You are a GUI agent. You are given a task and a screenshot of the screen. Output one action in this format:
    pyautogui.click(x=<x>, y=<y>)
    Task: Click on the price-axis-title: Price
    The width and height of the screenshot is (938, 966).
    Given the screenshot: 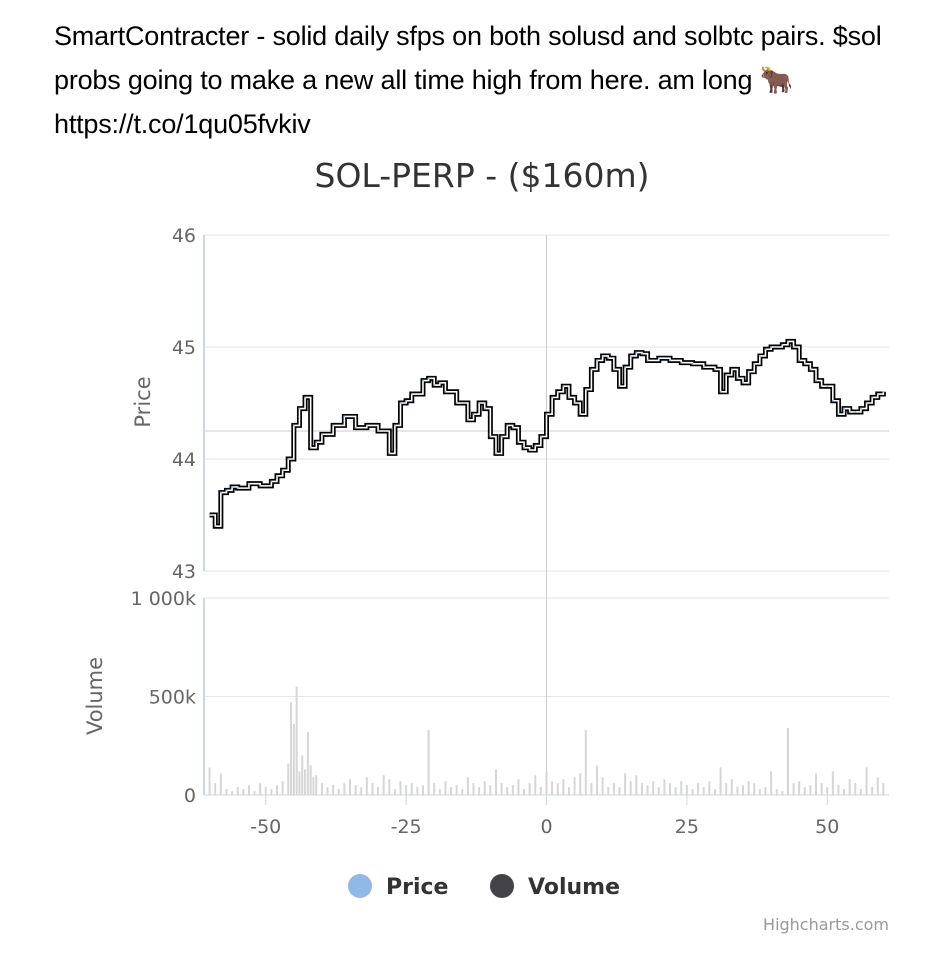 What is the action you would take?
    pyautogui.click(x=143, y=401)
    